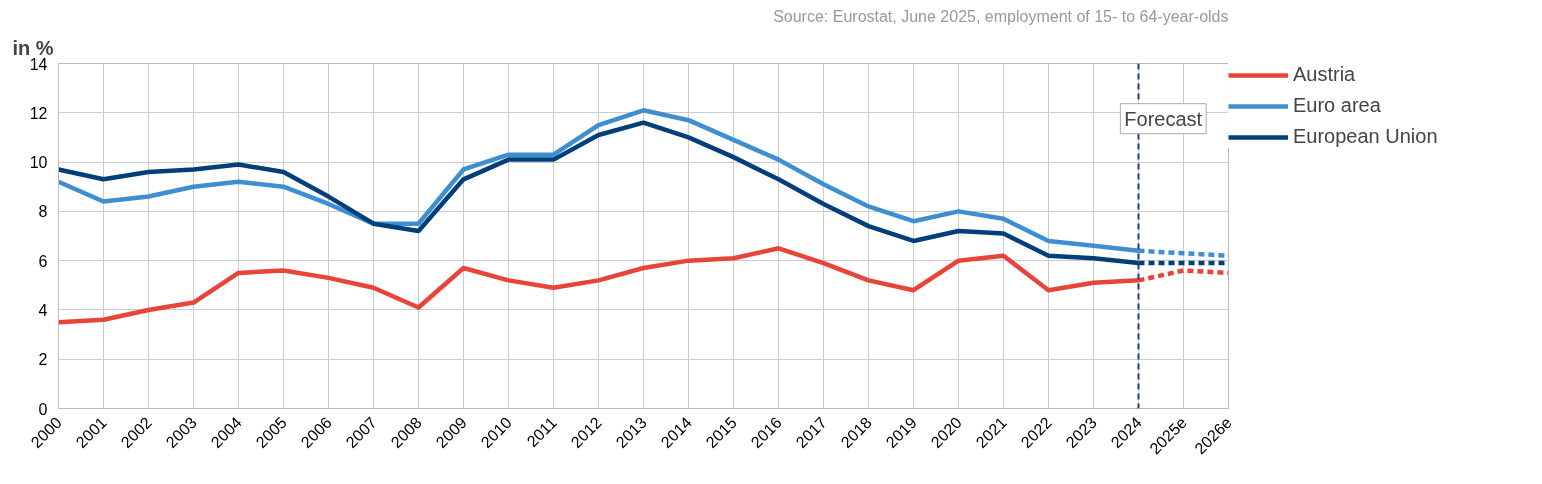 This screenshot has height=484, width=1542. I want to click on legend-label: Austria, so click(1324, 74).